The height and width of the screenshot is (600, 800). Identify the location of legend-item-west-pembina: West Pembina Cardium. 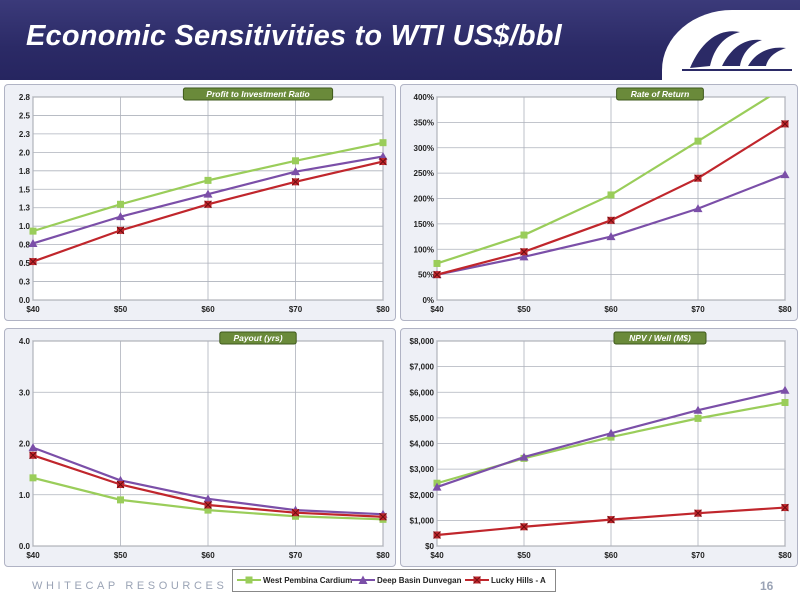
(295, 580).